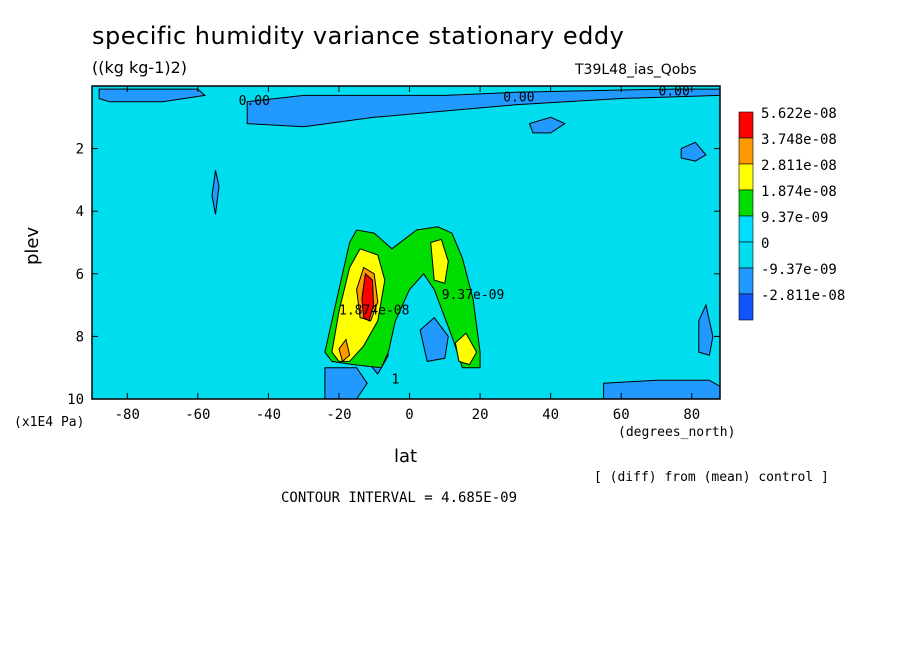 The height and width of the screenshot is (654, 904). I want to click on contour-label: 1.874e-08, so click(374, 310).